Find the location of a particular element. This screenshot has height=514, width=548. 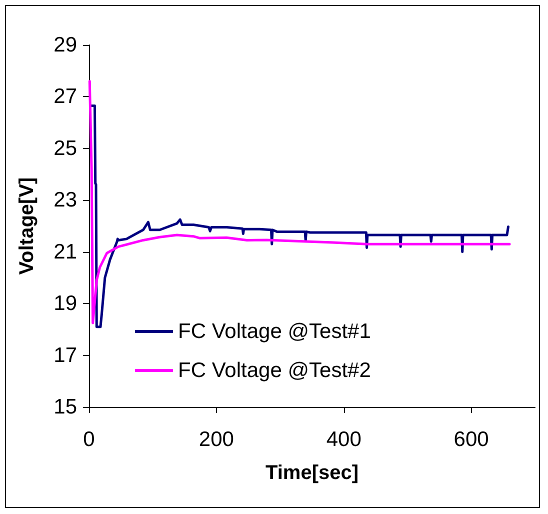

y-tick-label: 25 is located at coordinates (65, 148).